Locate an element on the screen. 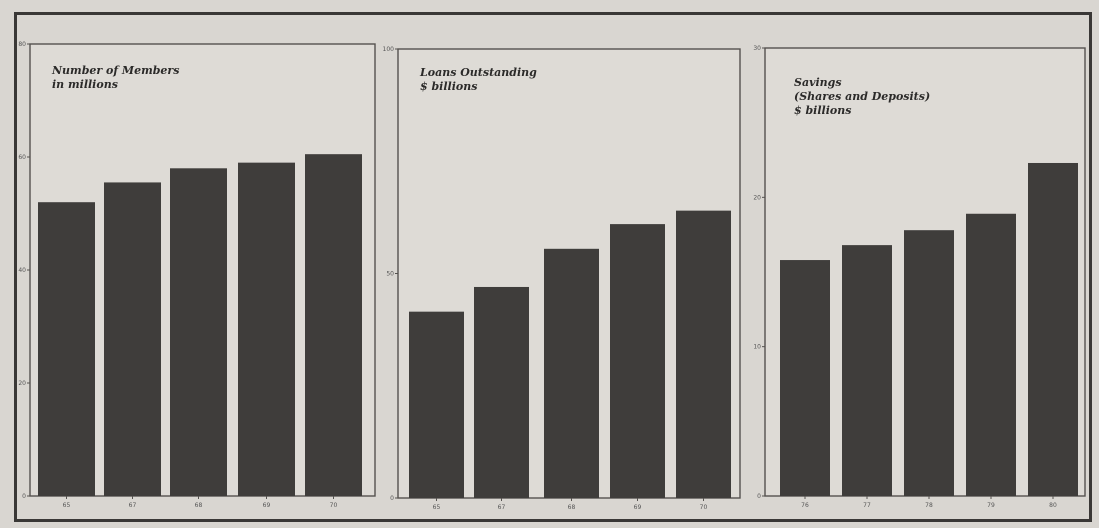 The height and width of the screenshot is (528, 1099). chart-title-line-2: $ billions is located at coordinates (448, 86).